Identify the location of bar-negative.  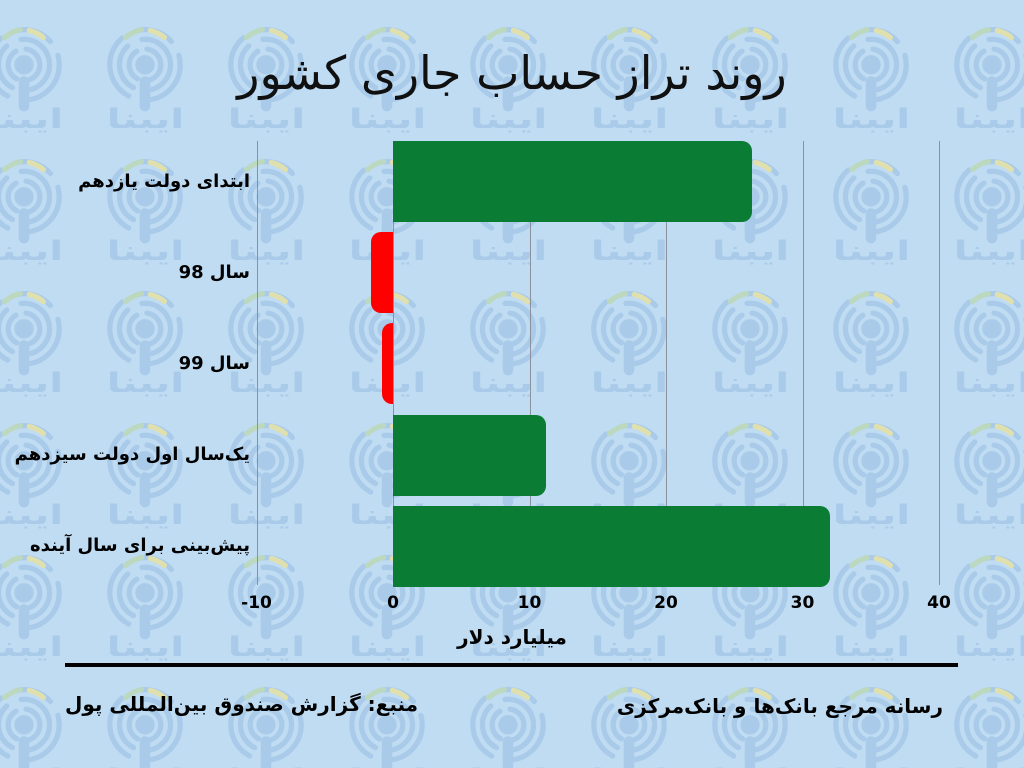
(387, 364).